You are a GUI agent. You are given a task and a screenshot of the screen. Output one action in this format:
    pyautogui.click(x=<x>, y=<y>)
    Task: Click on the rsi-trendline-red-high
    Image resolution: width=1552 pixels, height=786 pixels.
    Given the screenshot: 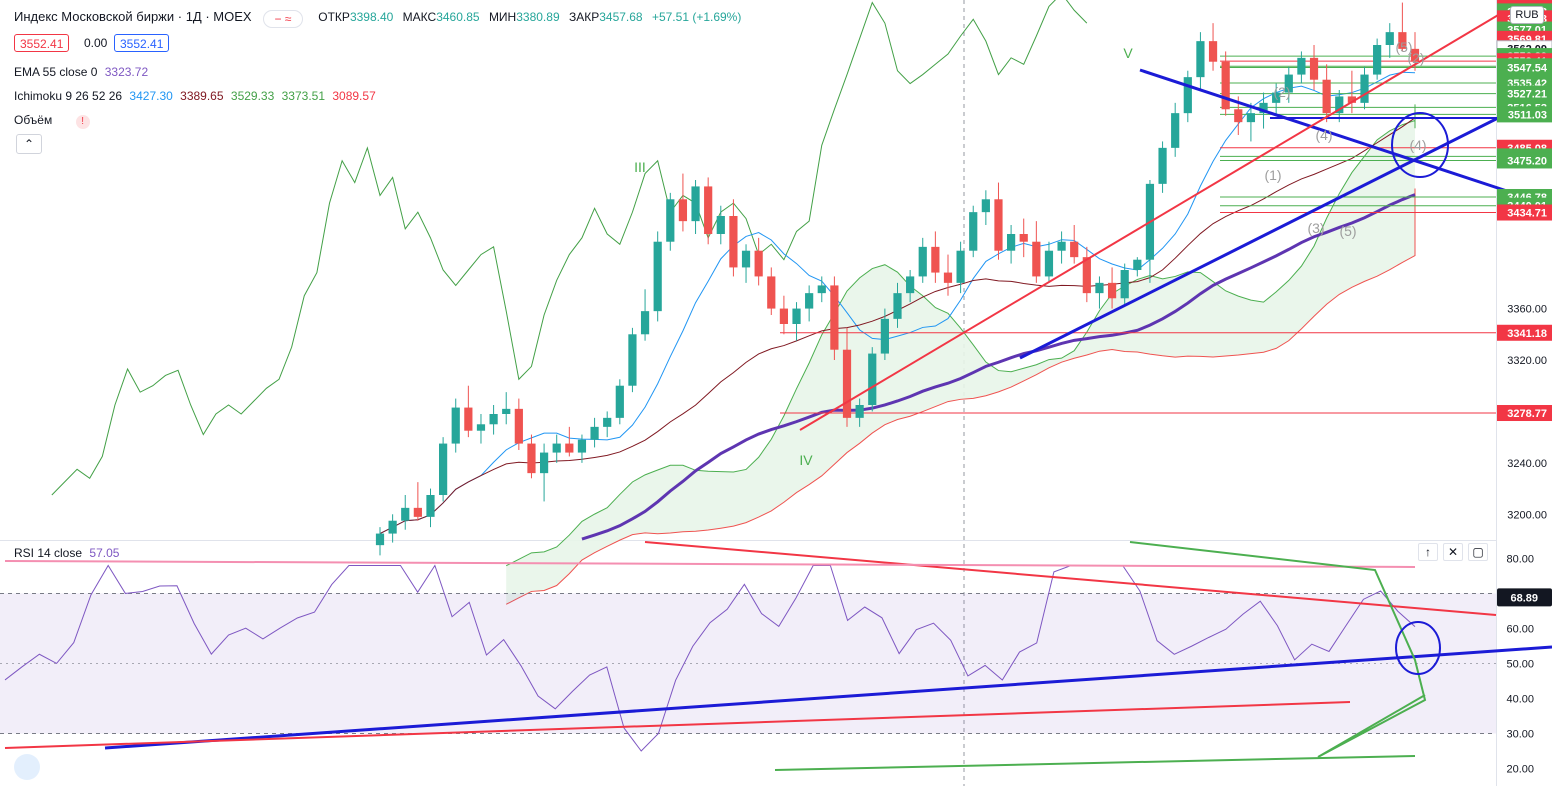 What is the action you would take?
    pyautogui.click(x=1070, y=578)
    